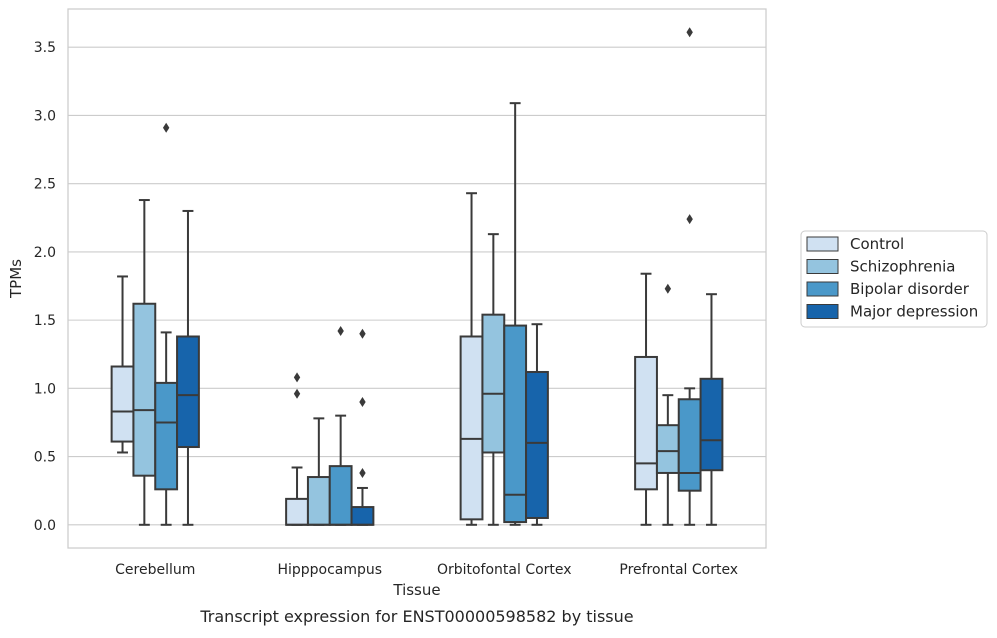 This screenshot has width=997, height=638. What do you see at coordinates (45, 48) in the screenshot?
I see `y-tick-label: 3.5` at bounding box center [45, 48].